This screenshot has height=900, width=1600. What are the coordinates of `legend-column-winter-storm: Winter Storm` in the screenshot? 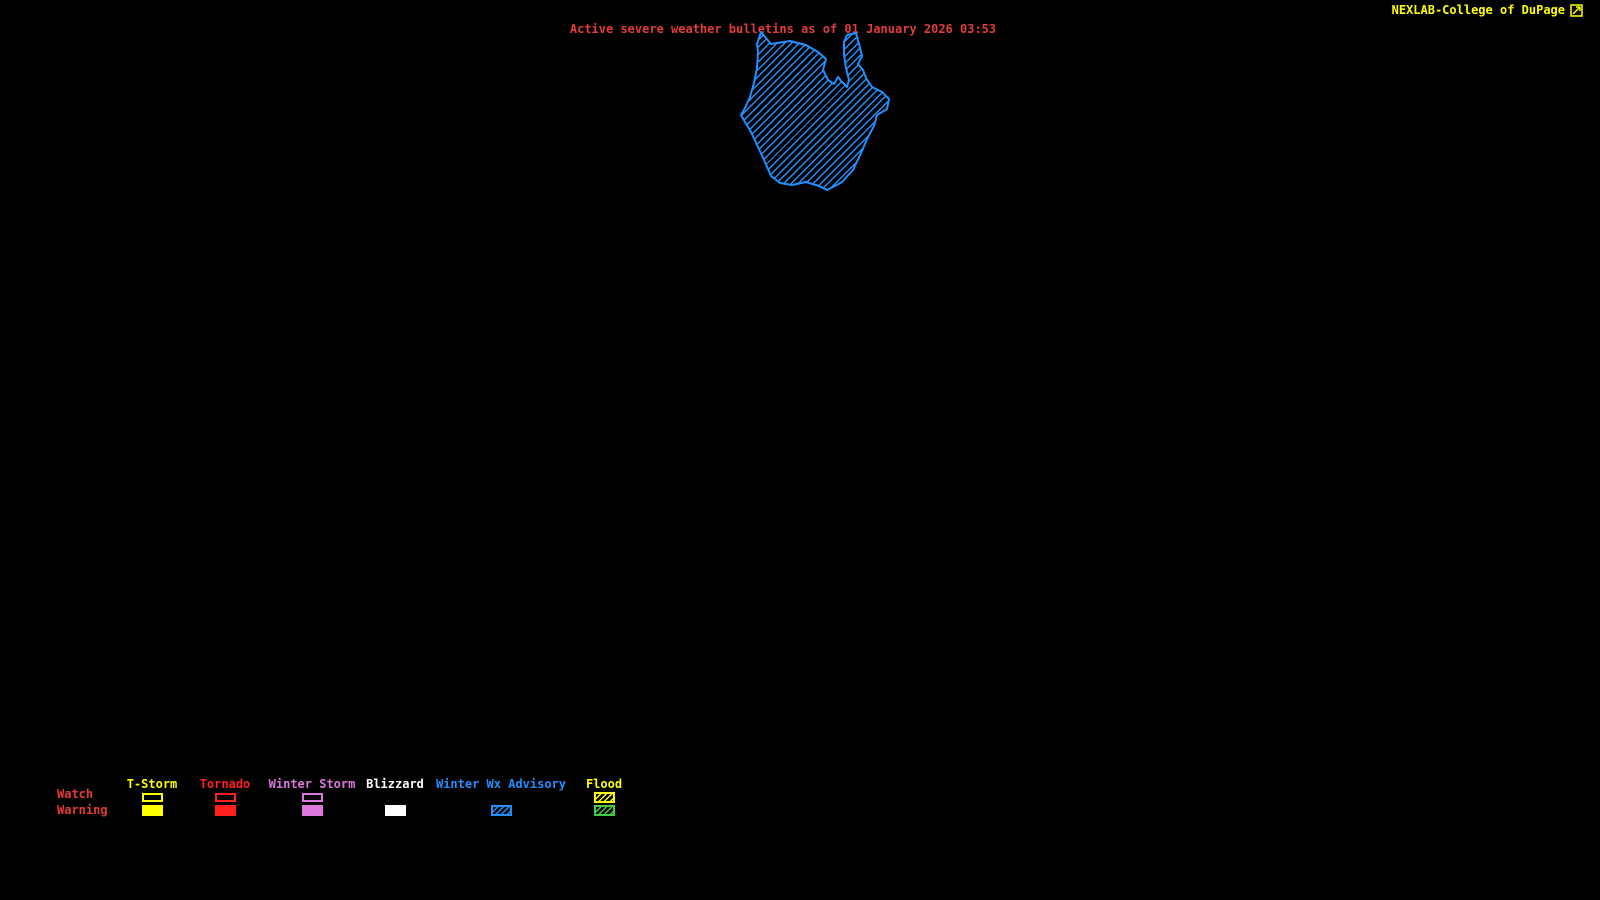 It's located at (312, 797).